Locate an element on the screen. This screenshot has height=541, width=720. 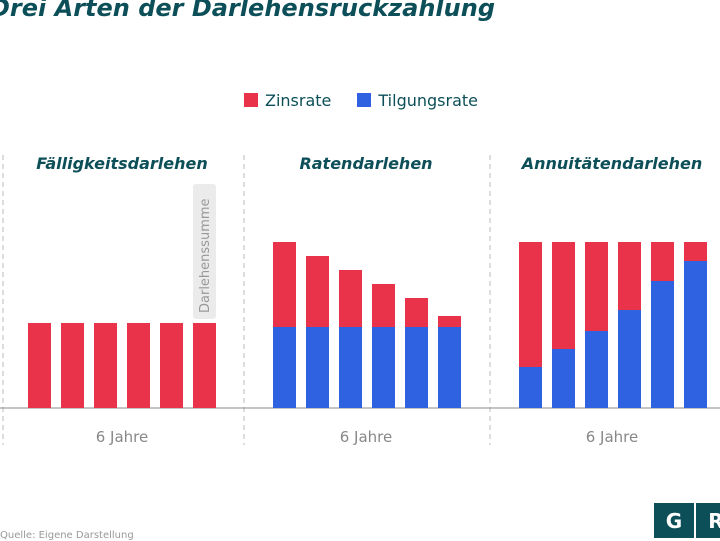
legend-label: Tilgungsrate is located at coordinates (428, 100).